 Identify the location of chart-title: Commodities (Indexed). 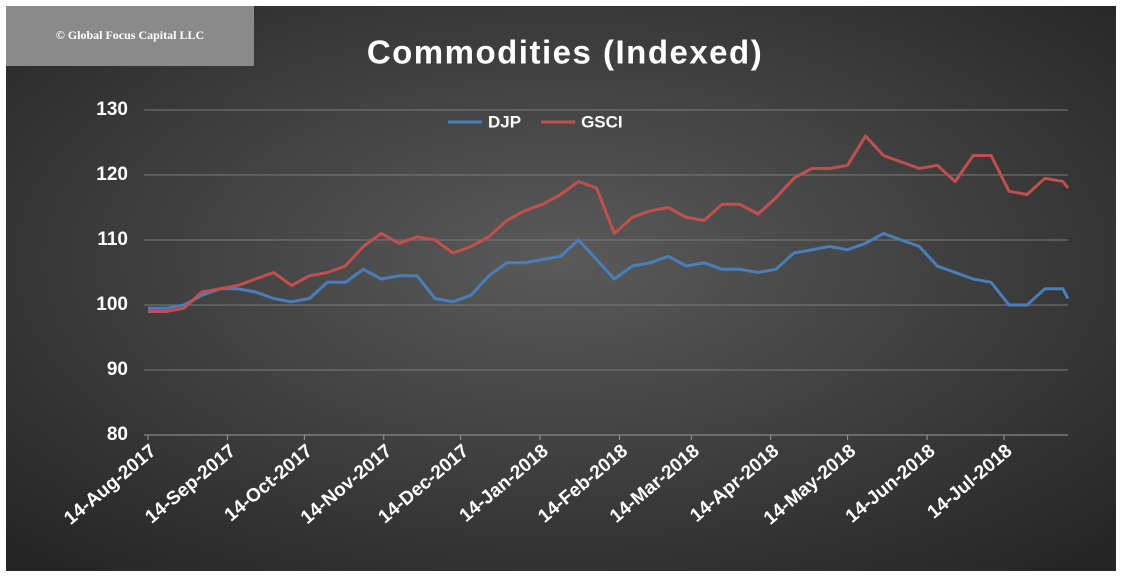
(565, 52).